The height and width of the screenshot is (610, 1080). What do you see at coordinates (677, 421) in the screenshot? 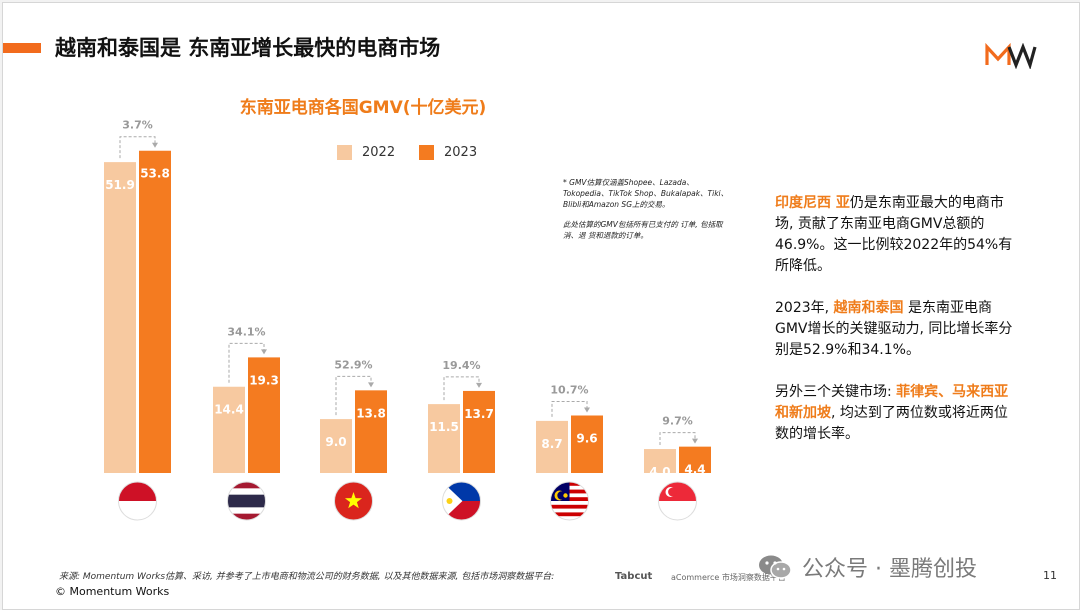
I see `growth-label-5: 9.7%` at bounding box center [677, 421].